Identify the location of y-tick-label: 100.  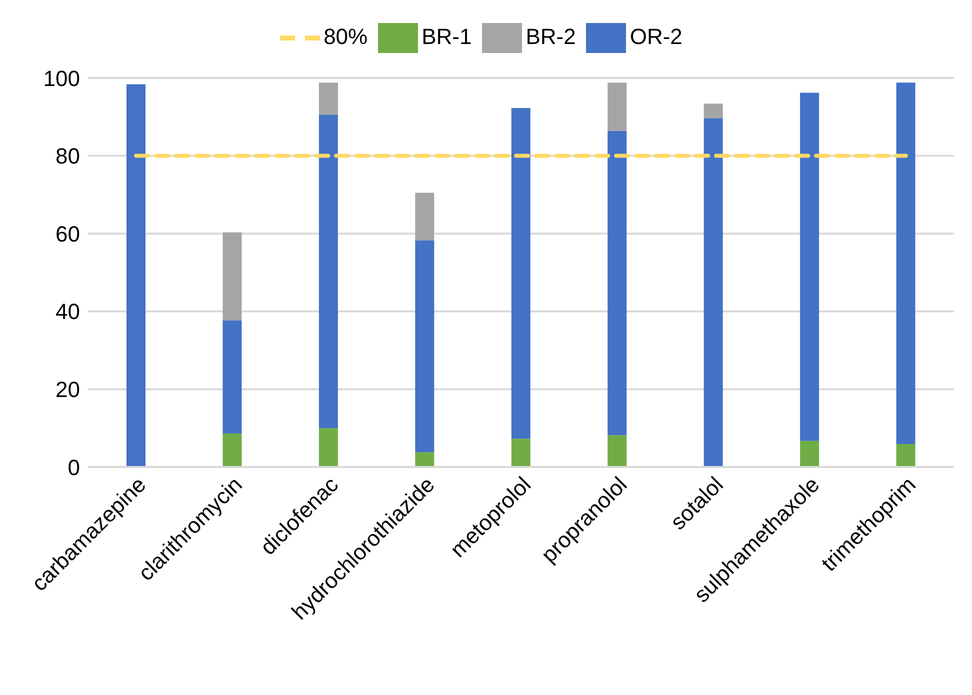
(61, 78).